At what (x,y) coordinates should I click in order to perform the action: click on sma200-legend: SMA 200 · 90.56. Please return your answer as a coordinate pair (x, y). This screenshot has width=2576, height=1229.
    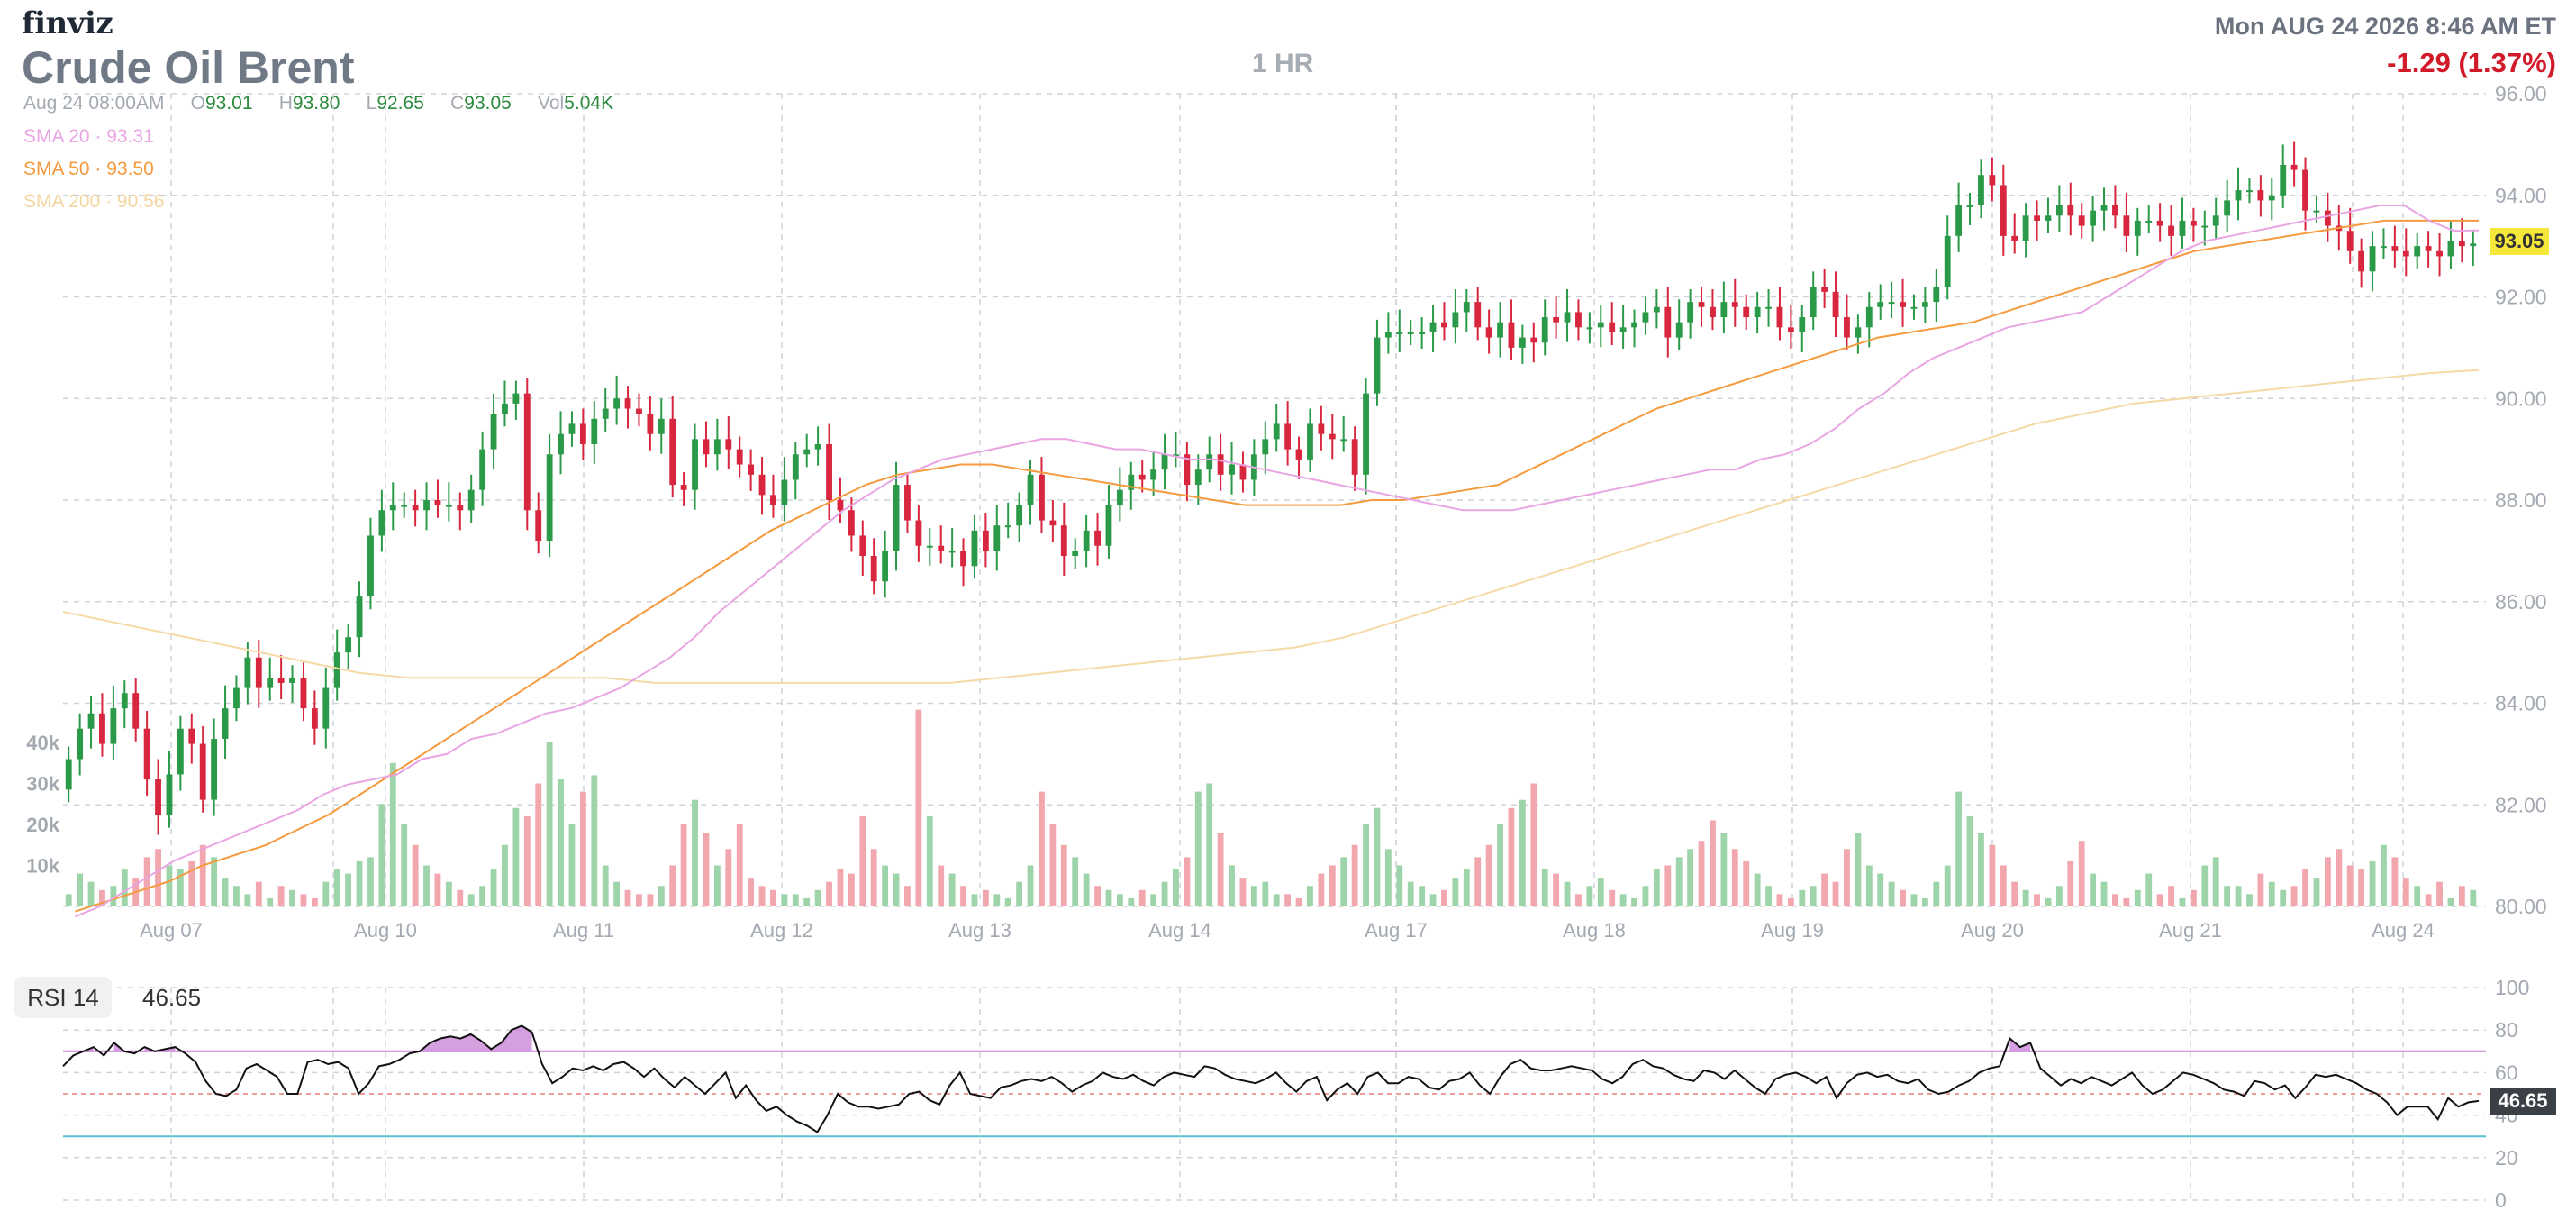
    Looking at the image, I should click on (93, 202).